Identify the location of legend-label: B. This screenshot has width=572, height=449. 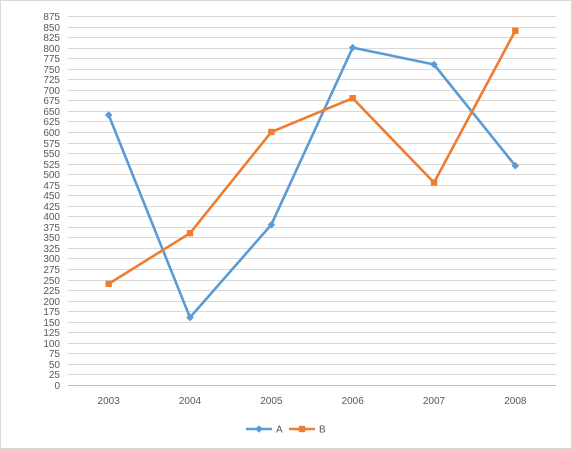
(322, 430).